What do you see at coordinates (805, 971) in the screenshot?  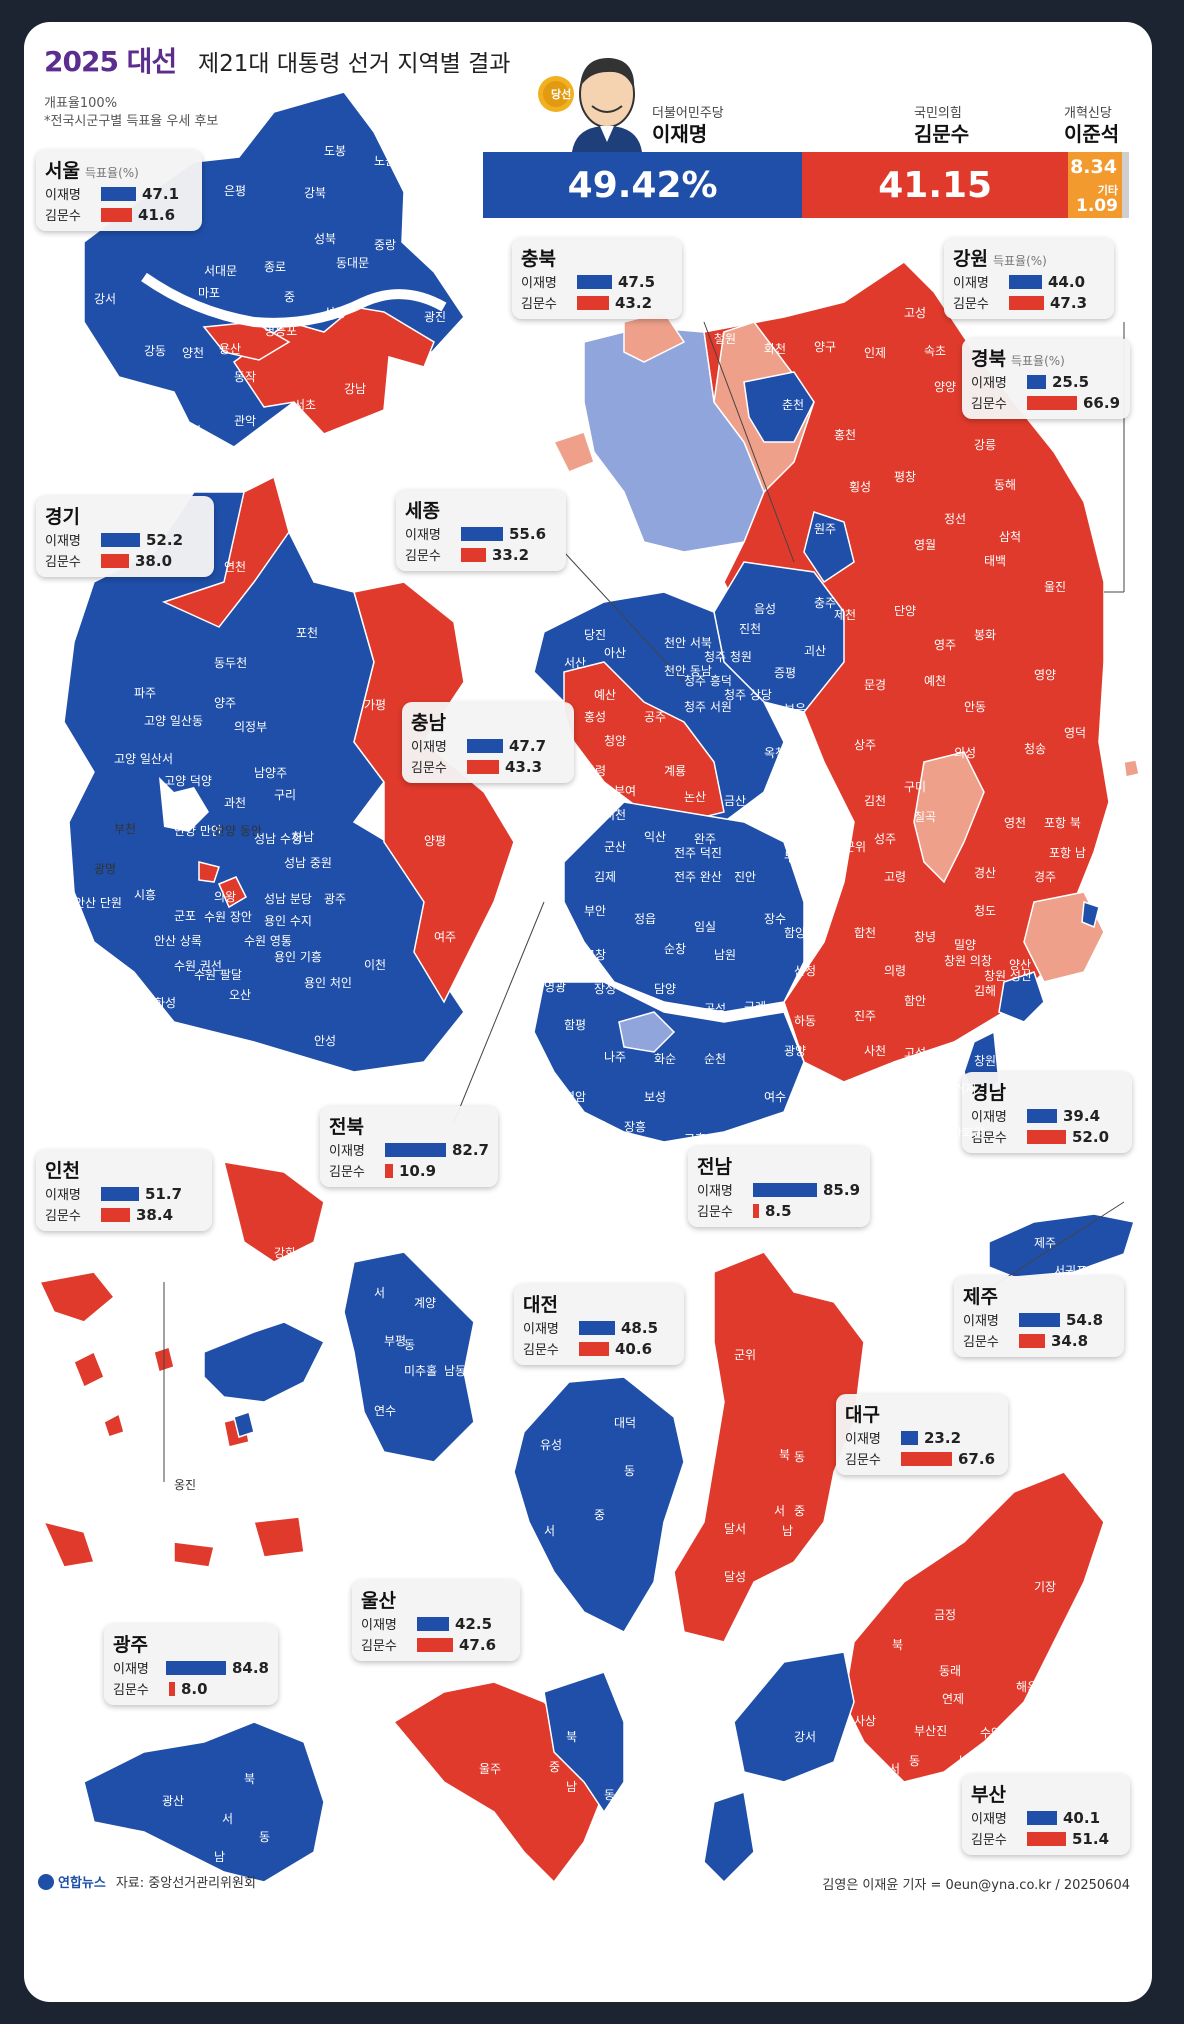 I see `district-label: 산청` at bounding box center [805, 971].